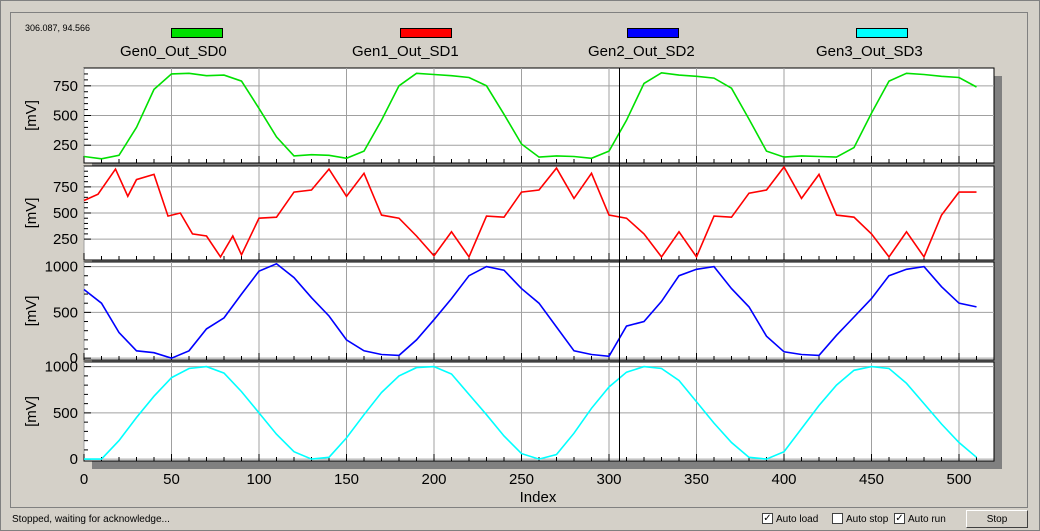 This screenshot has height=531, width=1040. I want to click on x-tick-label: 150, so click(346, 479).